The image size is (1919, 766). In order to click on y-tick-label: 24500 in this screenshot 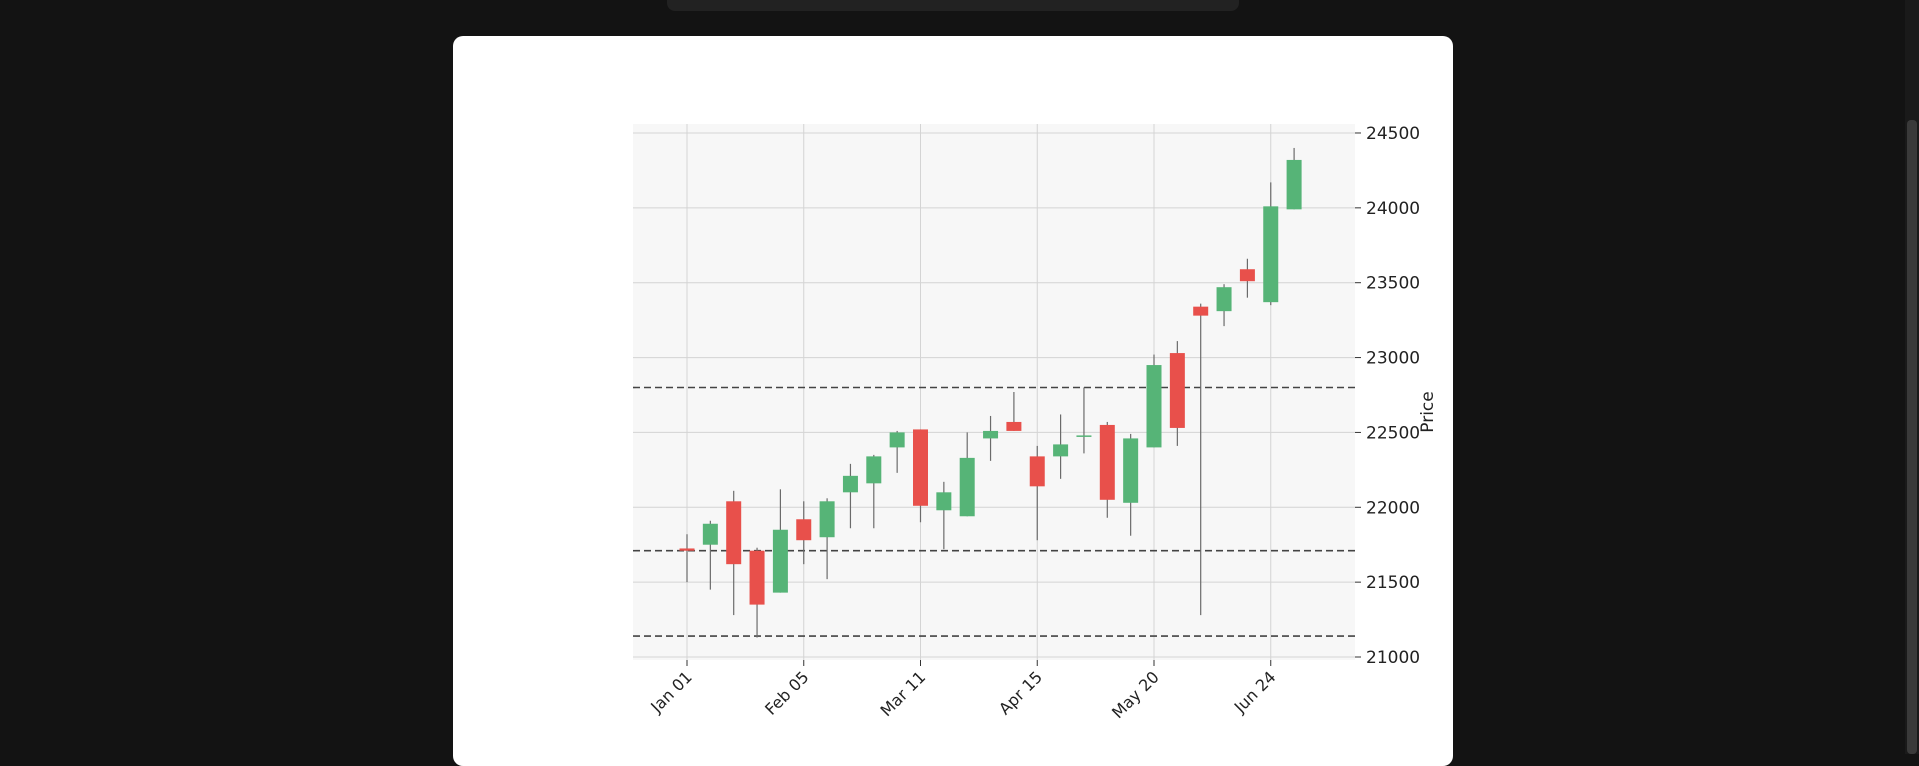, I will do `click(1393, 134)`.